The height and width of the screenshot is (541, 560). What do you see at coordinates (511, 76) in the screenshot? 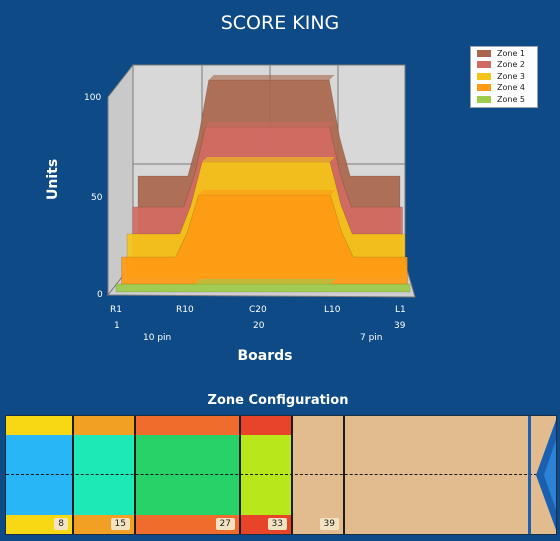
I see `legend-label: Zone 3` at bounding box center [511, 76].